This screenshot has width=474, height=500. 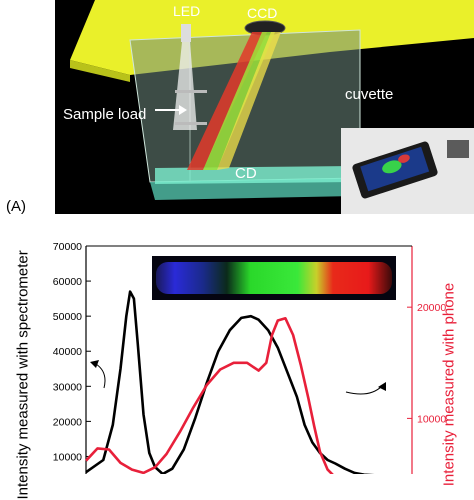 I want to click on y-left-tick-label: 10000, so click(x=67, y=457).